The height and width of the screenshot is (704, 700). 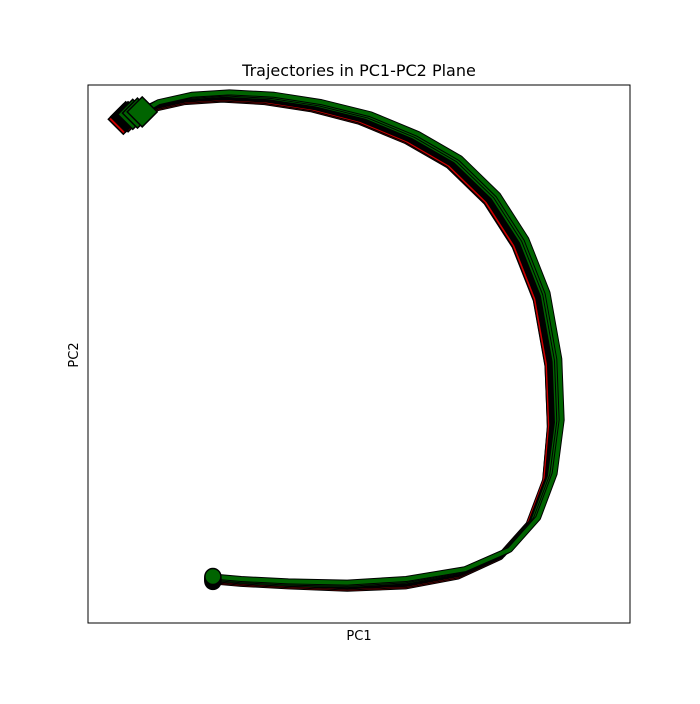 I want to click on x-axis-label: PC1, so click(x=358, y=636).